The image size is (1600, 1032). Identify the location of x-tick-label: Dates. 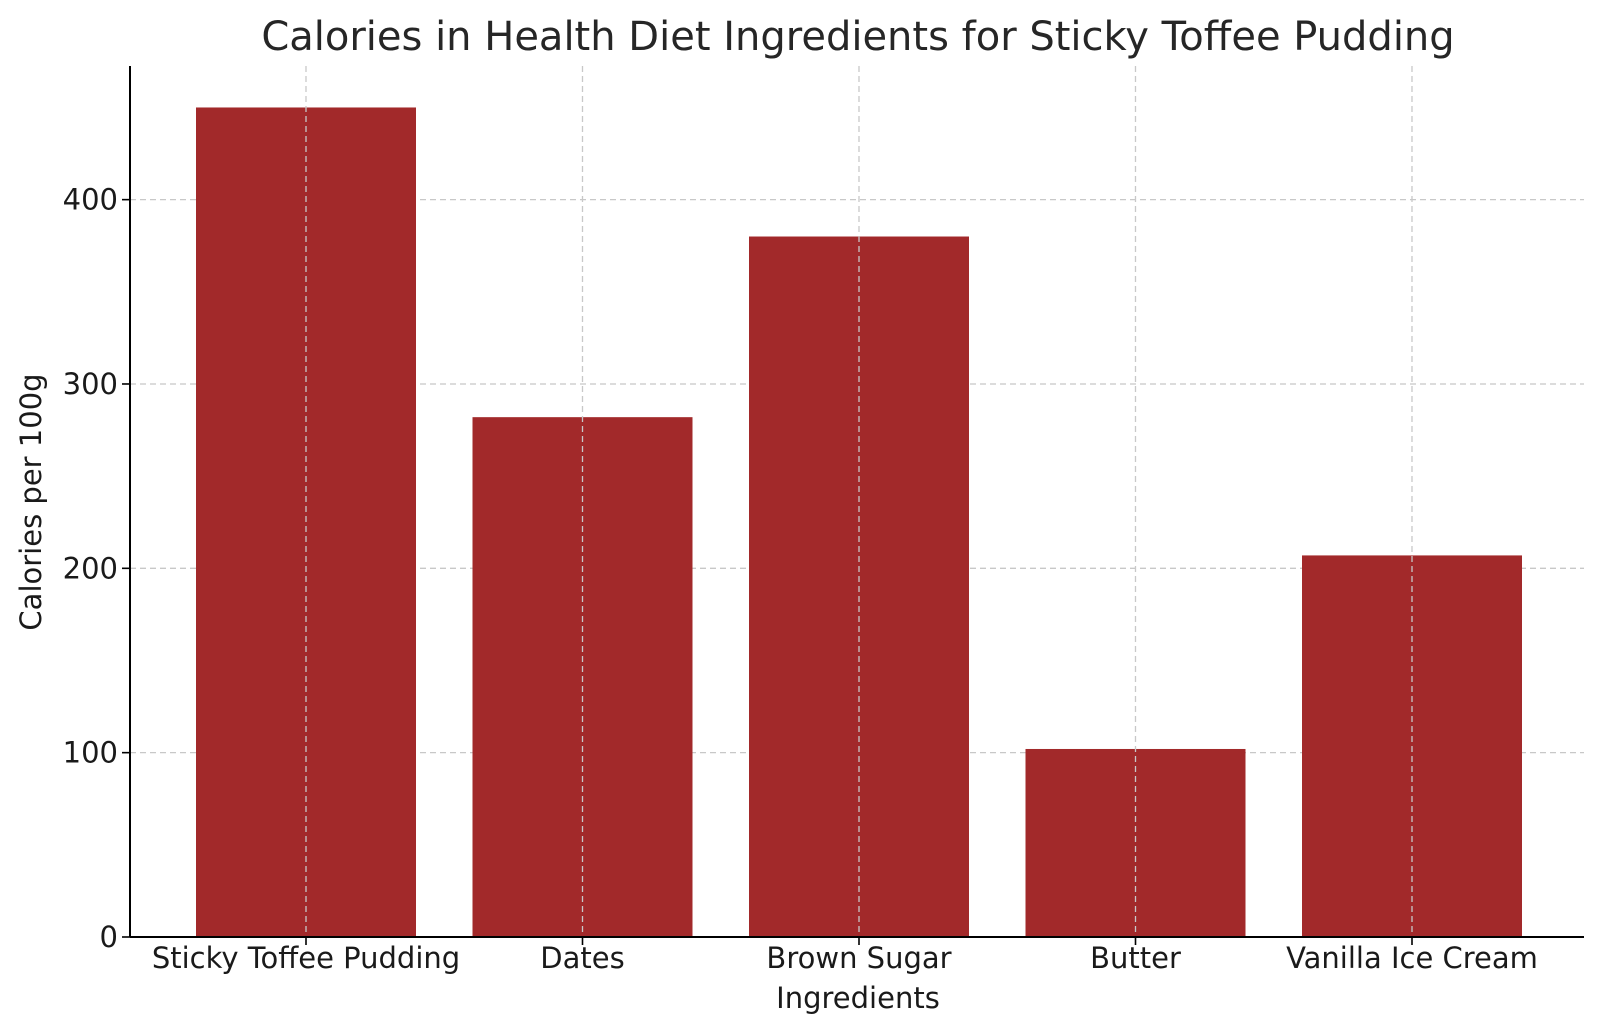
(582, 958).